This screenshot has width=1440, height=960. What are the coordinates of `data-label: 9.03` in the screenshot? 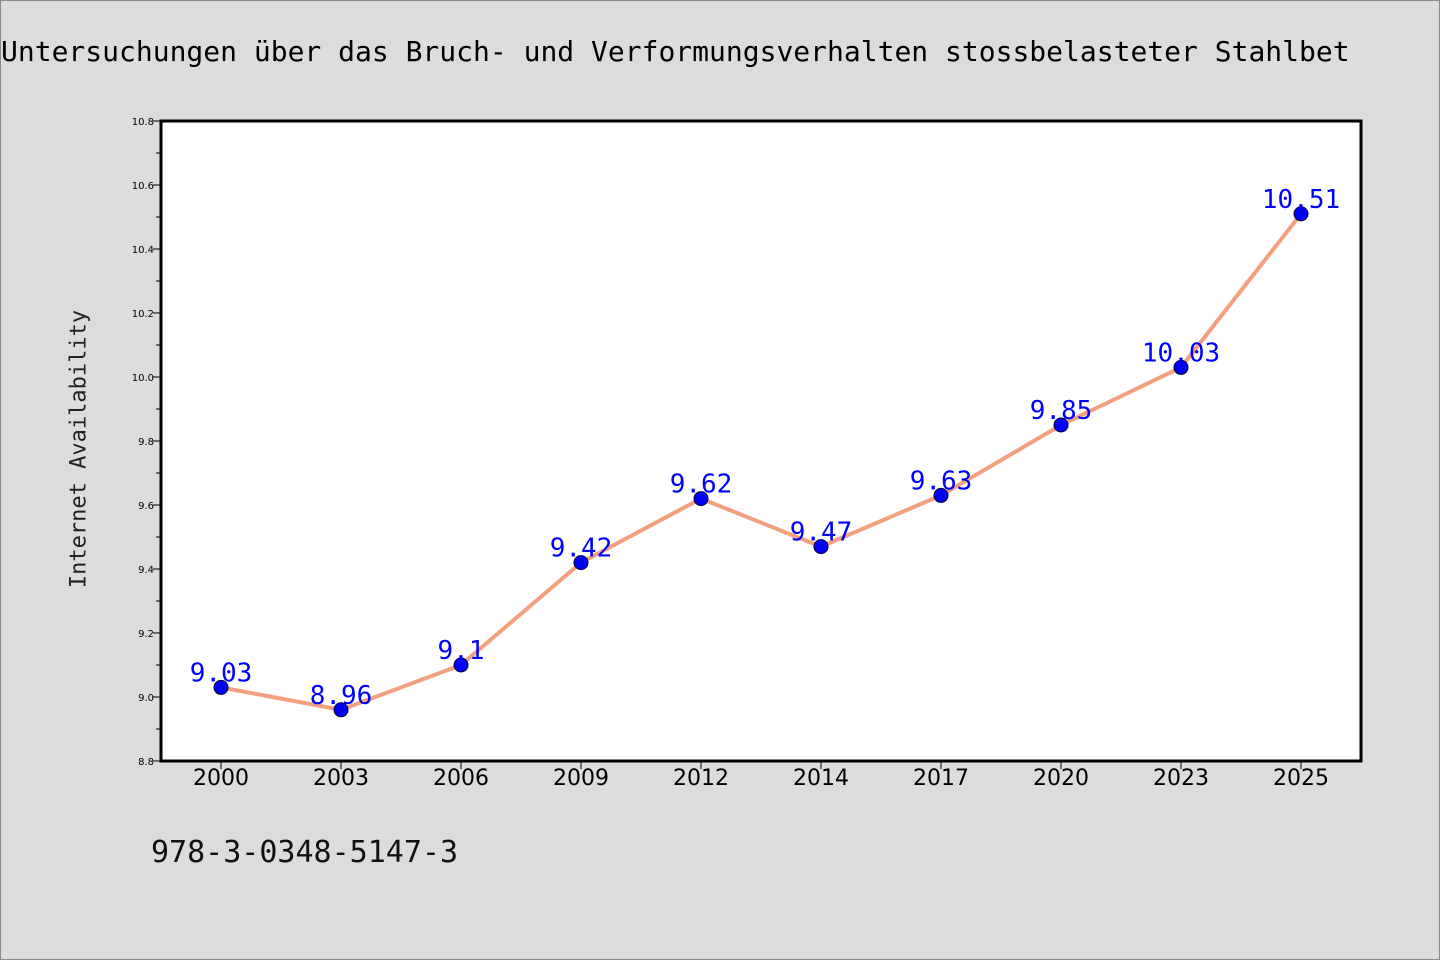 It's located at (221, 673).